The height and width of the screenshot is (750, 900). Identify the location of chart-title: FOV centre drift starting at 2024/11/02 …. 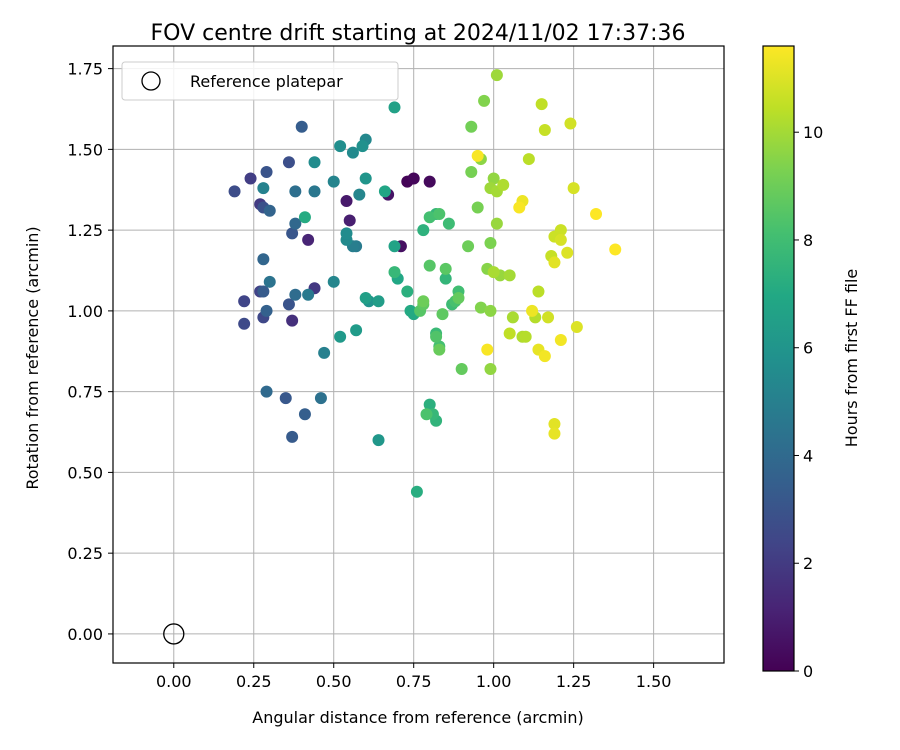
(418, 33).